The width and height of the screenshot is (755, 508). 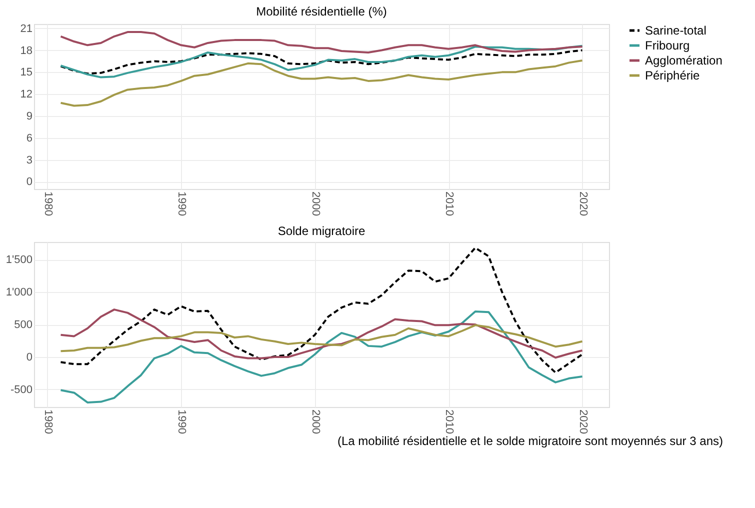 What do you see at coordinates (26, 28) in the screenshot?
I see `y-tick-label: 21` at bounding box center [26, 28].